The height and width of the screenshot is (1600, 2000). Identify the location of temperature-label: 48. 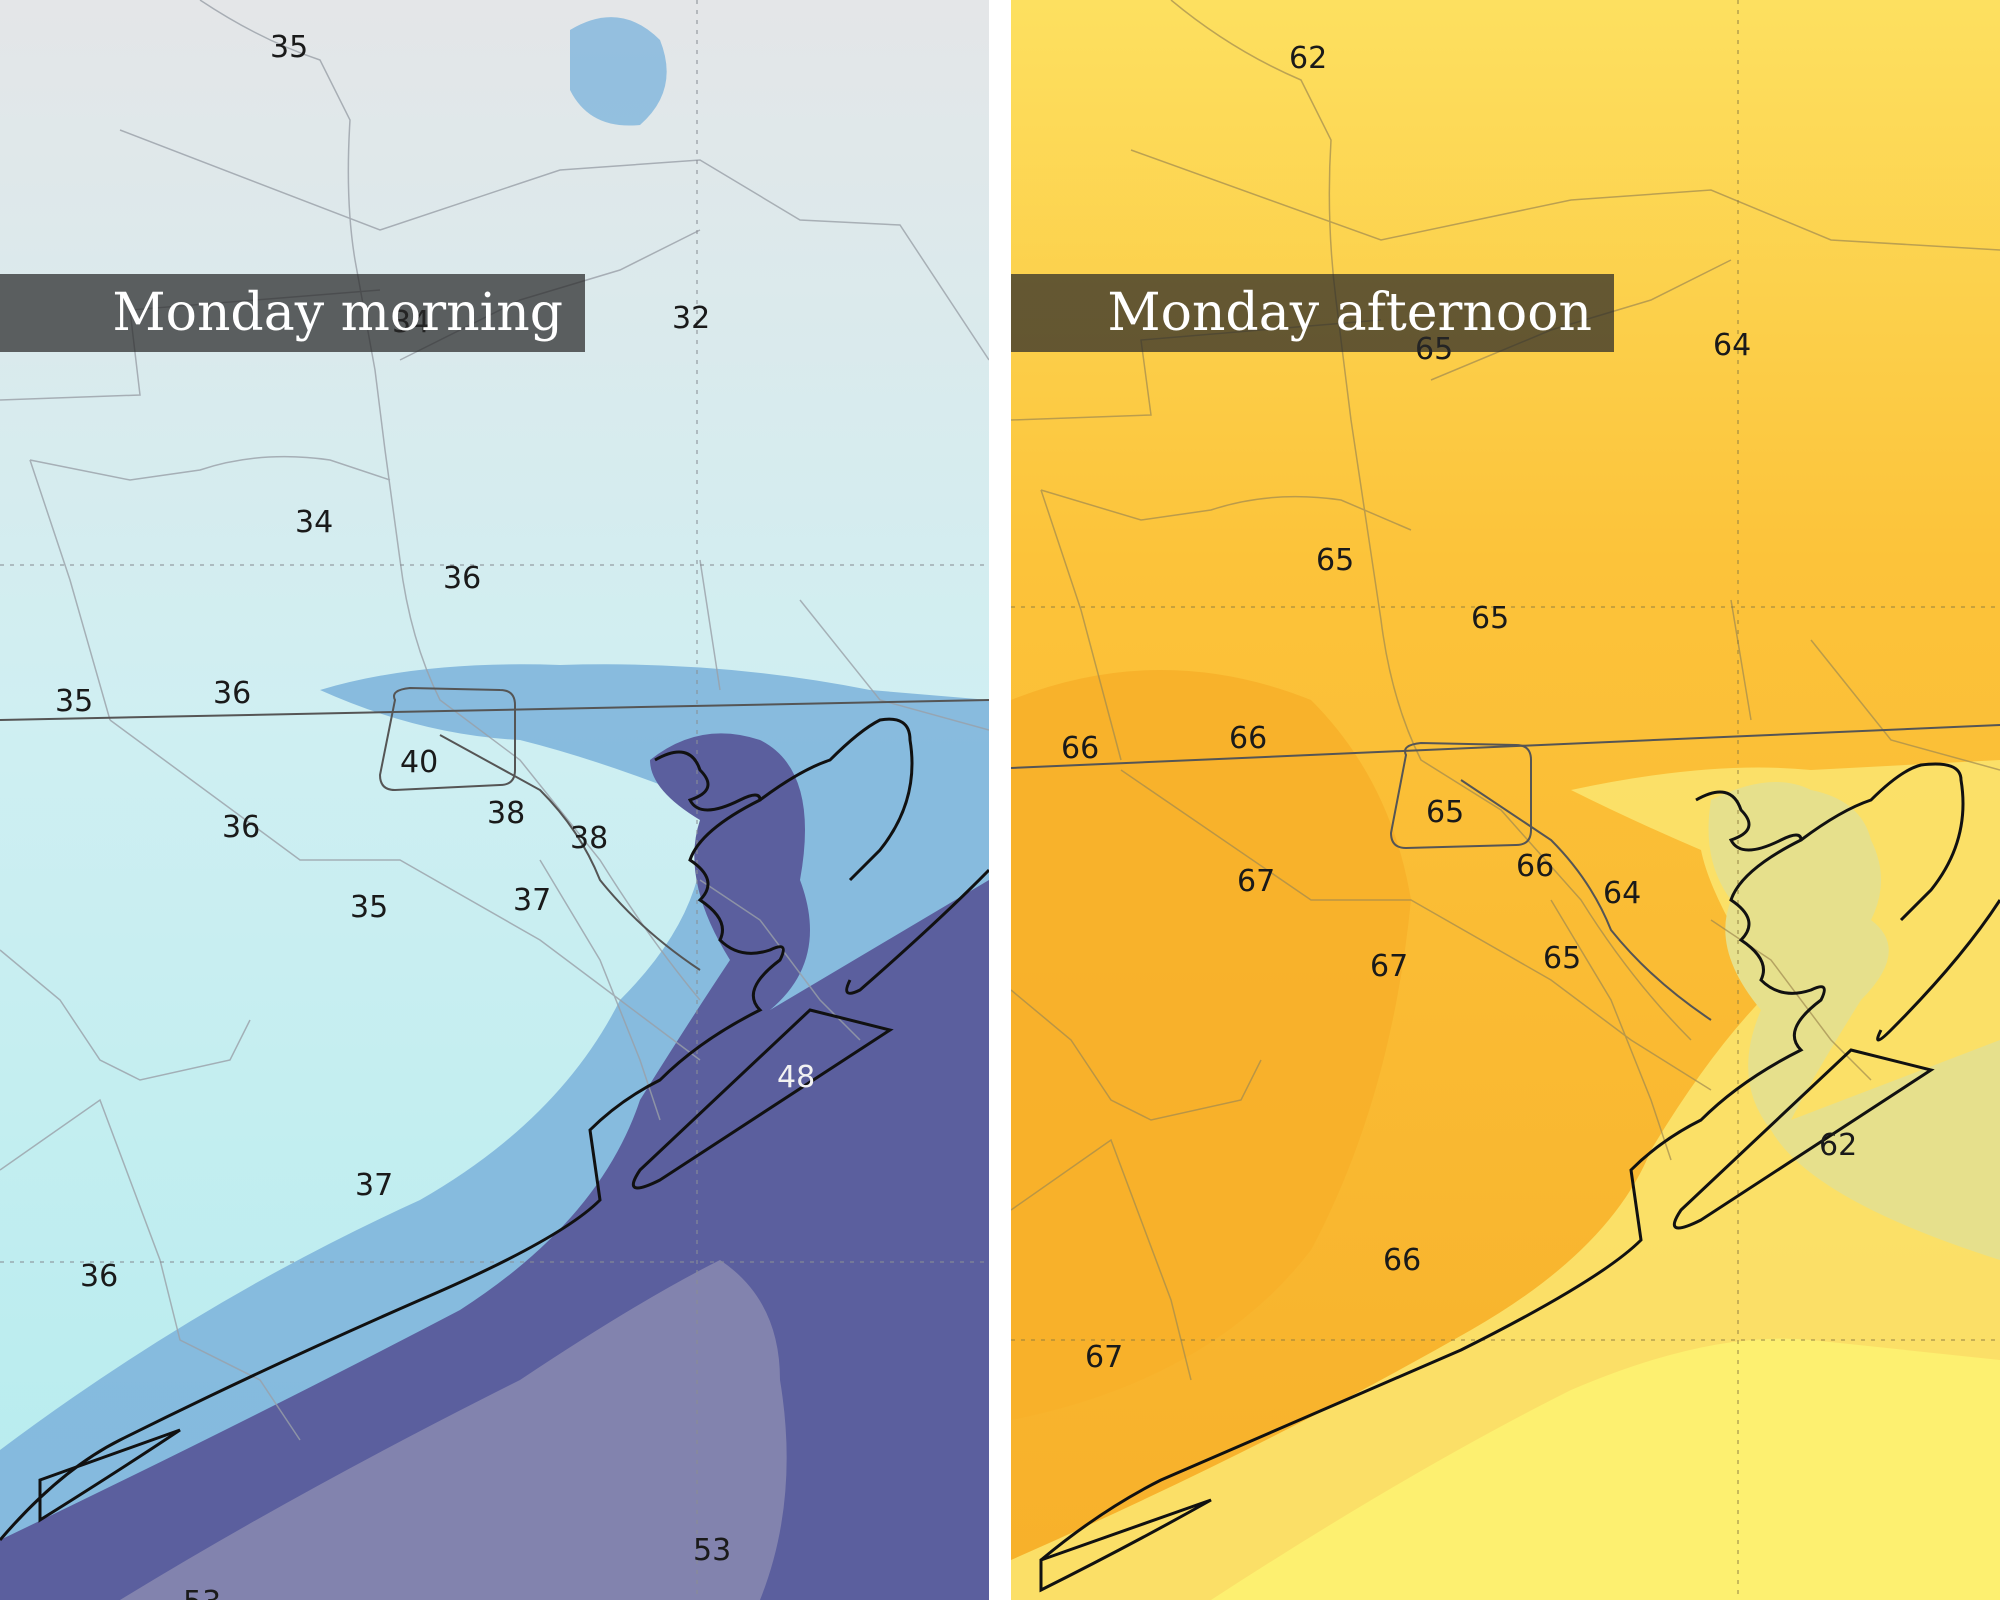
(796, 1077).